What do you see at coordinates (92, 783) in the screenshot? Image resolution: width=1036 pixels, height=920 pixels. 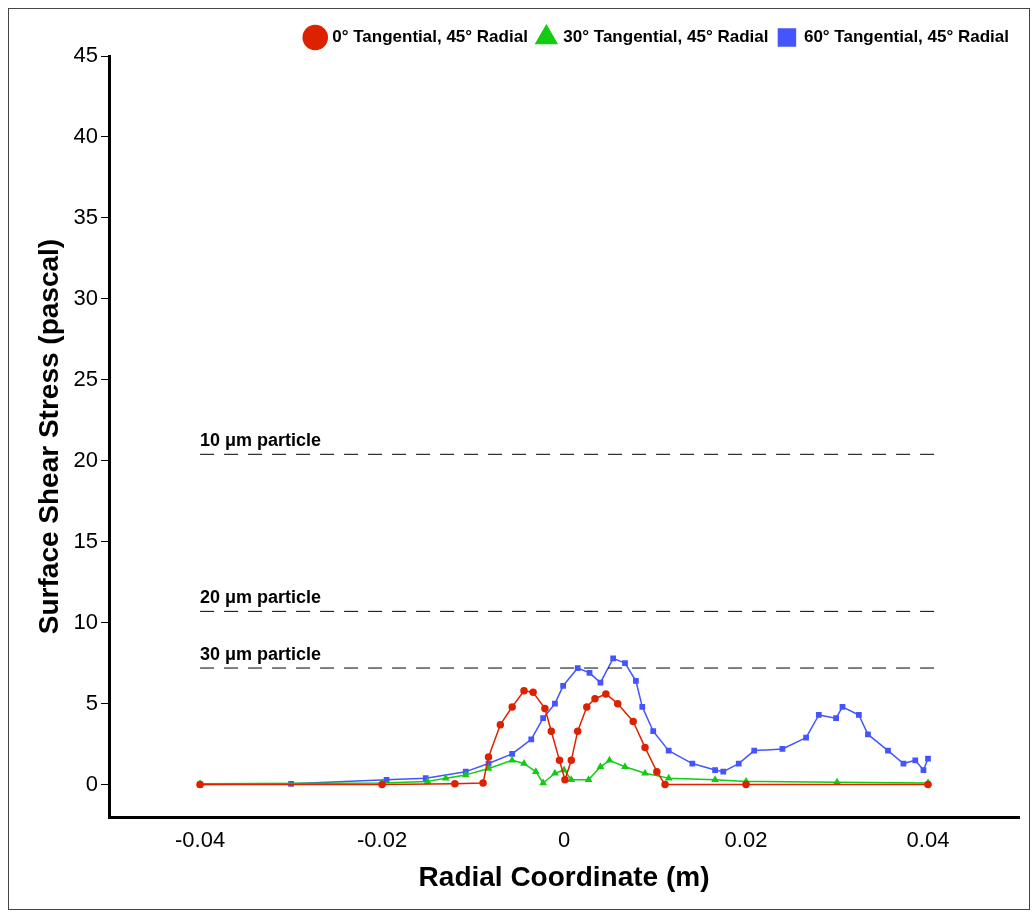 I see `y-tick-label: 0` at bounding box center [92, 783].